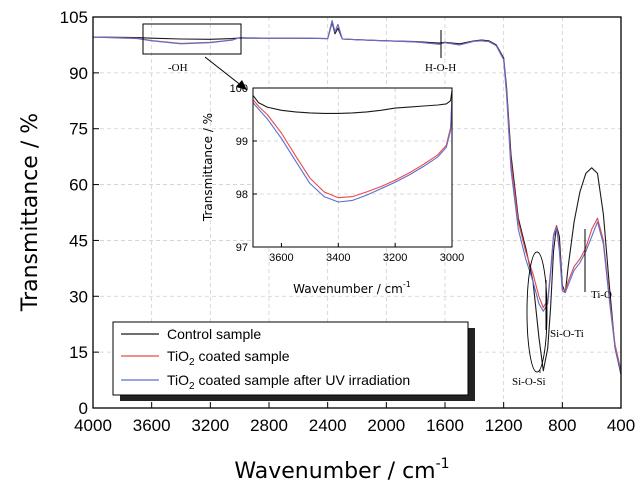 The width and height of the screenshot is (636, 488). Describe the element at coordinates (192, 39) in the screenshot. I see `oh-region-box` at that location.